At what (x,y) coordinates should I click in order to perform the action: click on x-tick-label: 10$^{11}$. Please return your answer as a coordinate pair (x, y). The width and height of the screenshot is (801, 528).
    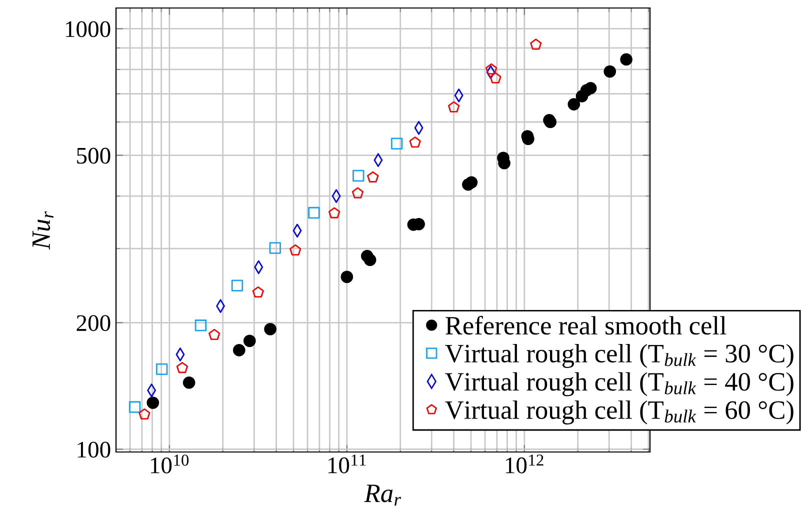
    Looking at the image, I should click on (347, 464).